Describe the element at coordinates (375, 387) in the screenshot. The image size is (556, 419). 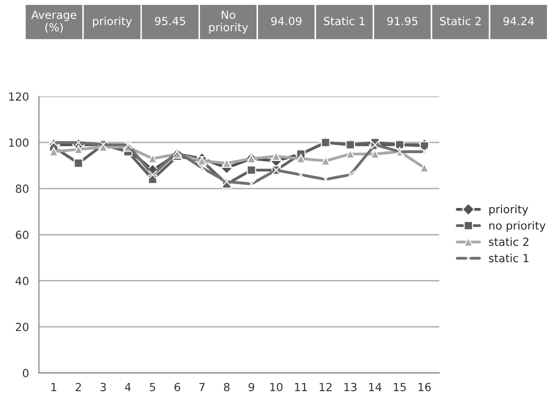
I see `x-tick-label: 14` at that location.